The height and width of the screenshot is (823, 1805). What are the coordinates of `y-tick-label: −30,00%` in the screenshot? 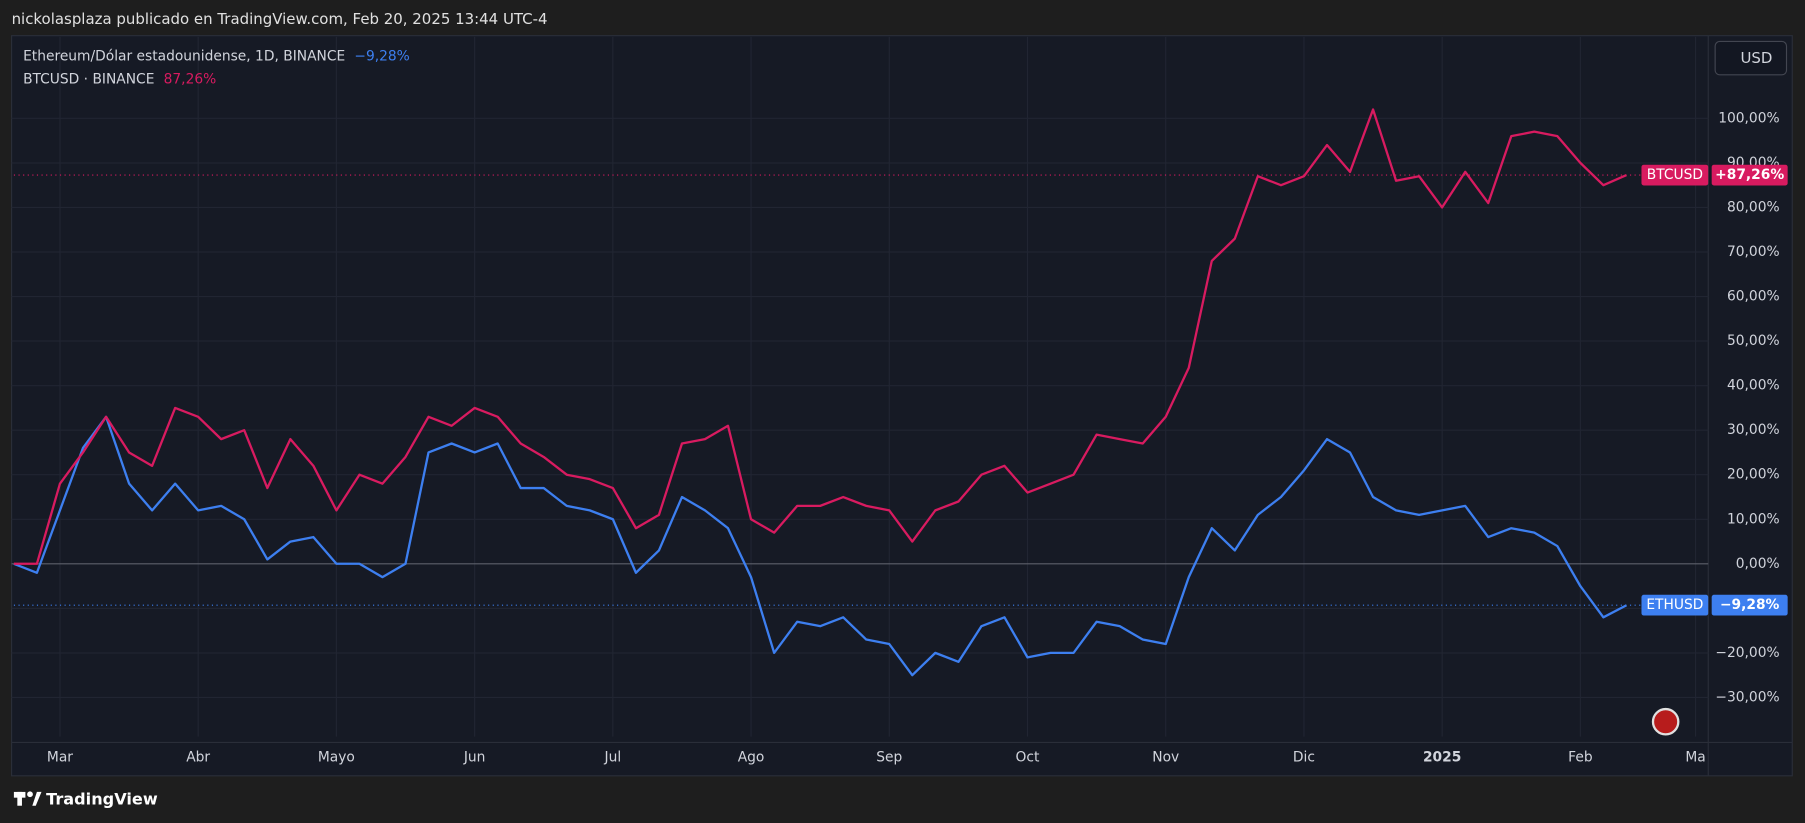 It's located at (1747, 697).